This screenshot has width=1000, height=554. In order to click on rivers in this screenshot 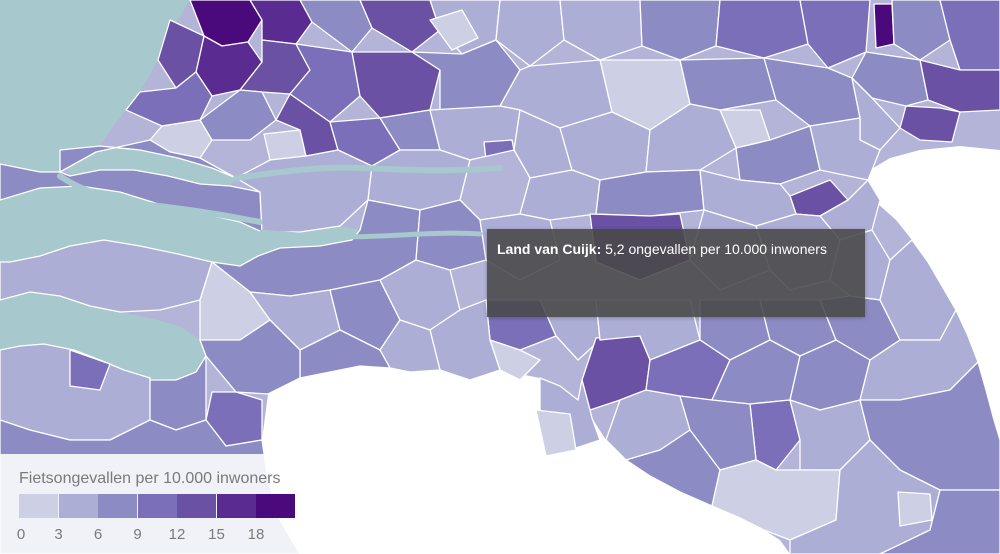, I will do `click(280, 202)`.